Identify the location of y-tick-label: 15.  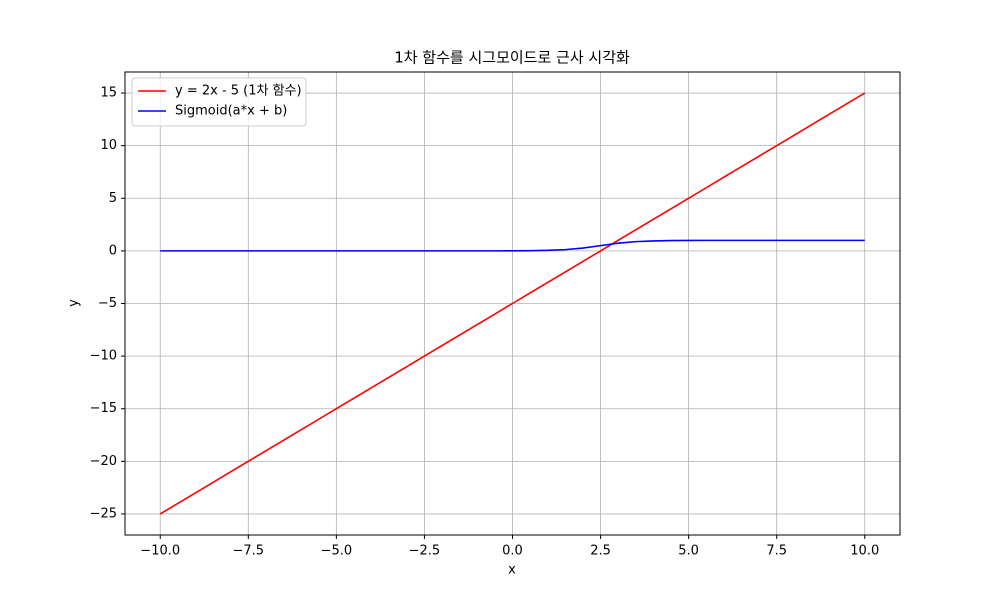
(108, 93).